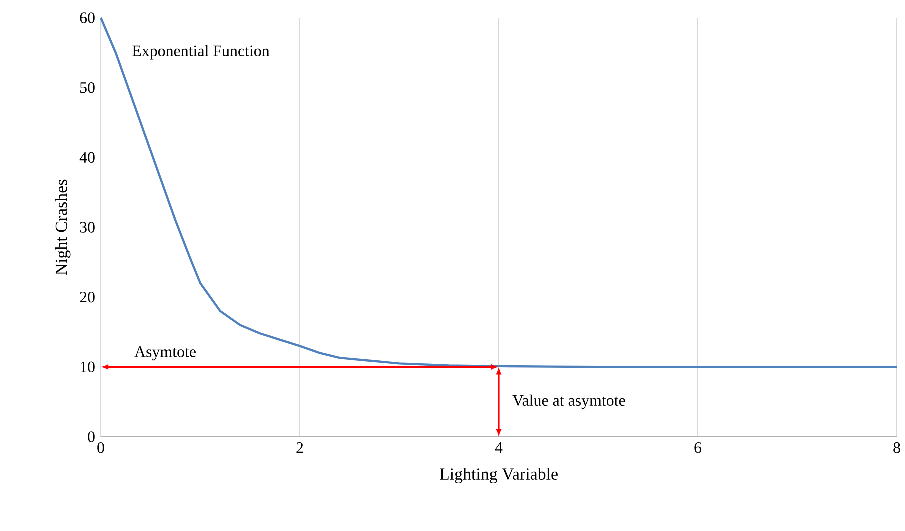  I want to click on y-tick-label: 50, so click(87, 88).